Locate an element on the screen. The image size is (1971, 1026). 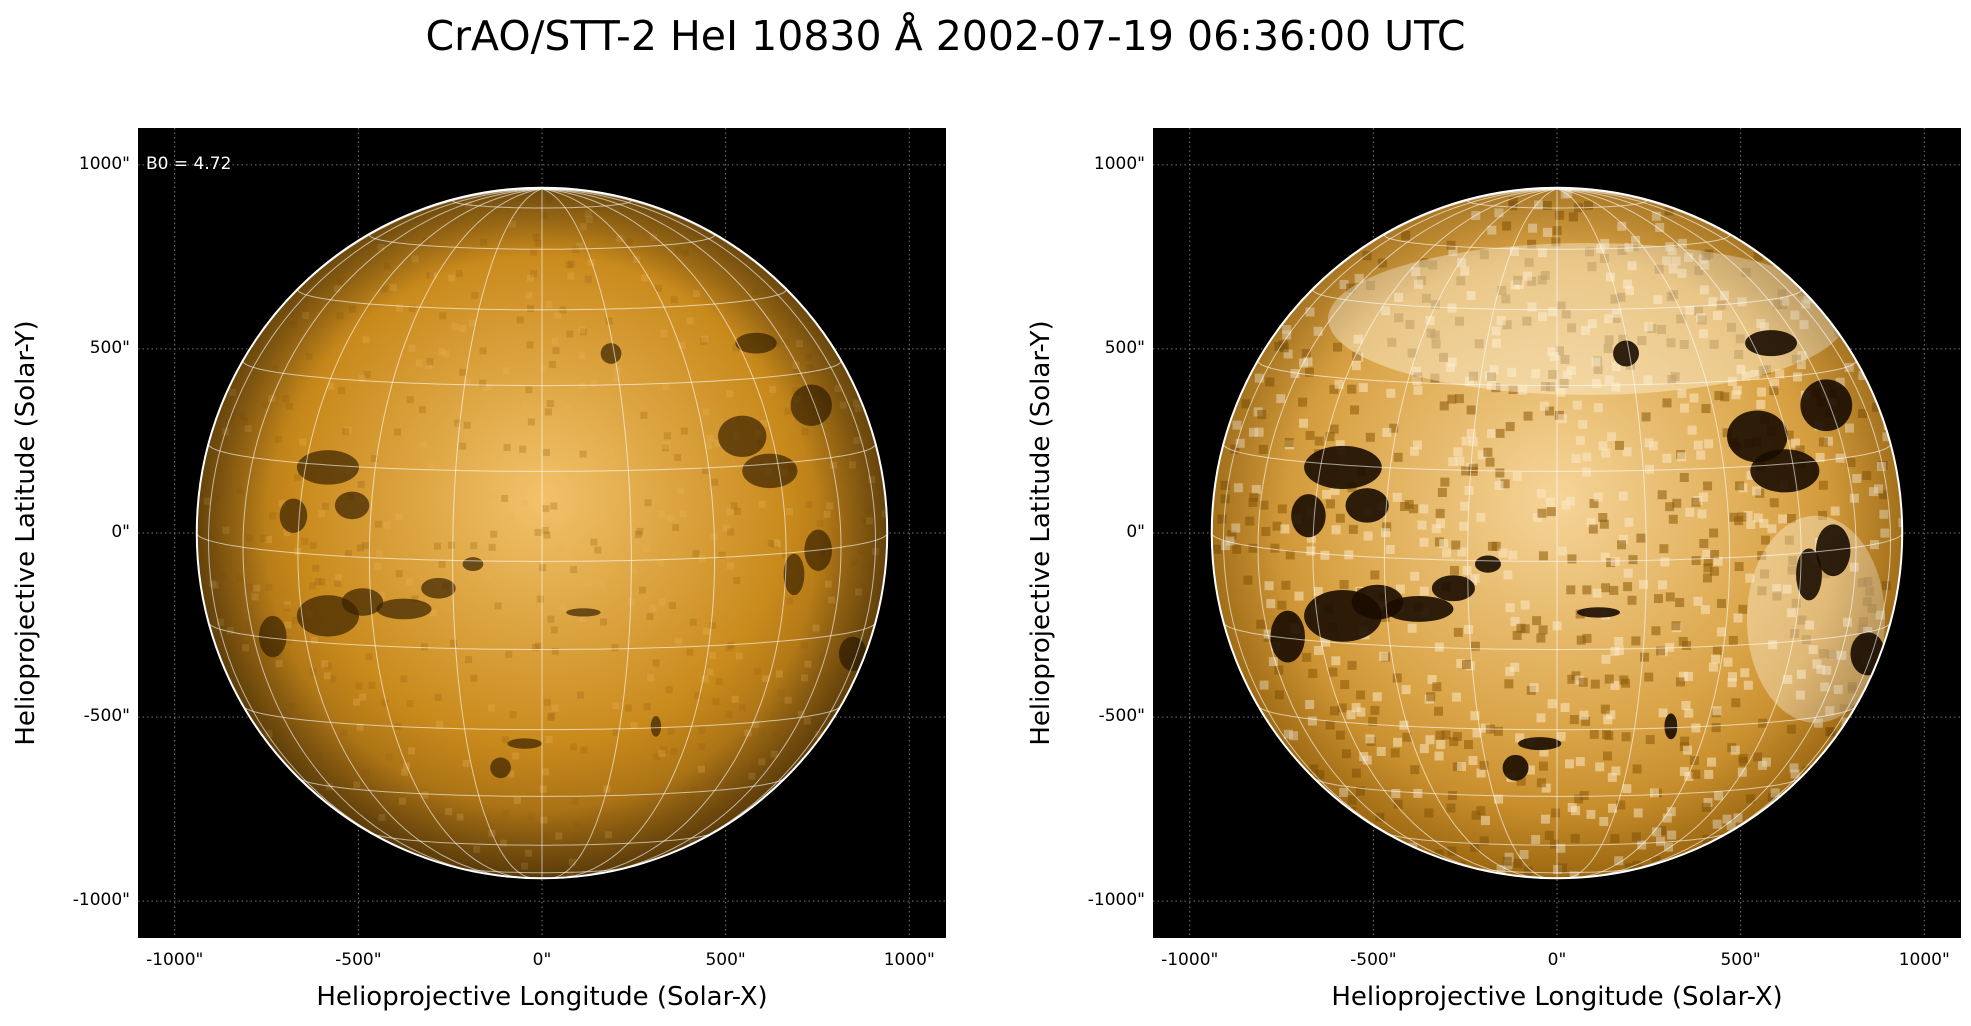
x-axis-title-right: Helioprojective Longitude (Solar-X) is located at coordinates (1557, 997).